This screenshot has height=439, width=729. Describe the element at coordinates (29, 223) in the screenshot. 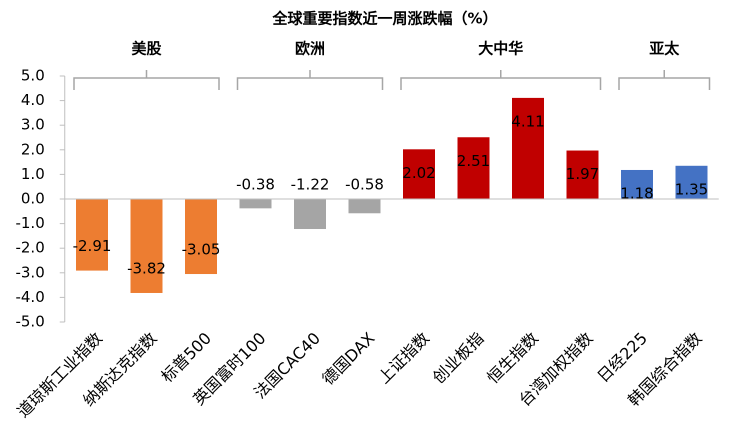

I see `y-tick-label: -1.0` at that location.